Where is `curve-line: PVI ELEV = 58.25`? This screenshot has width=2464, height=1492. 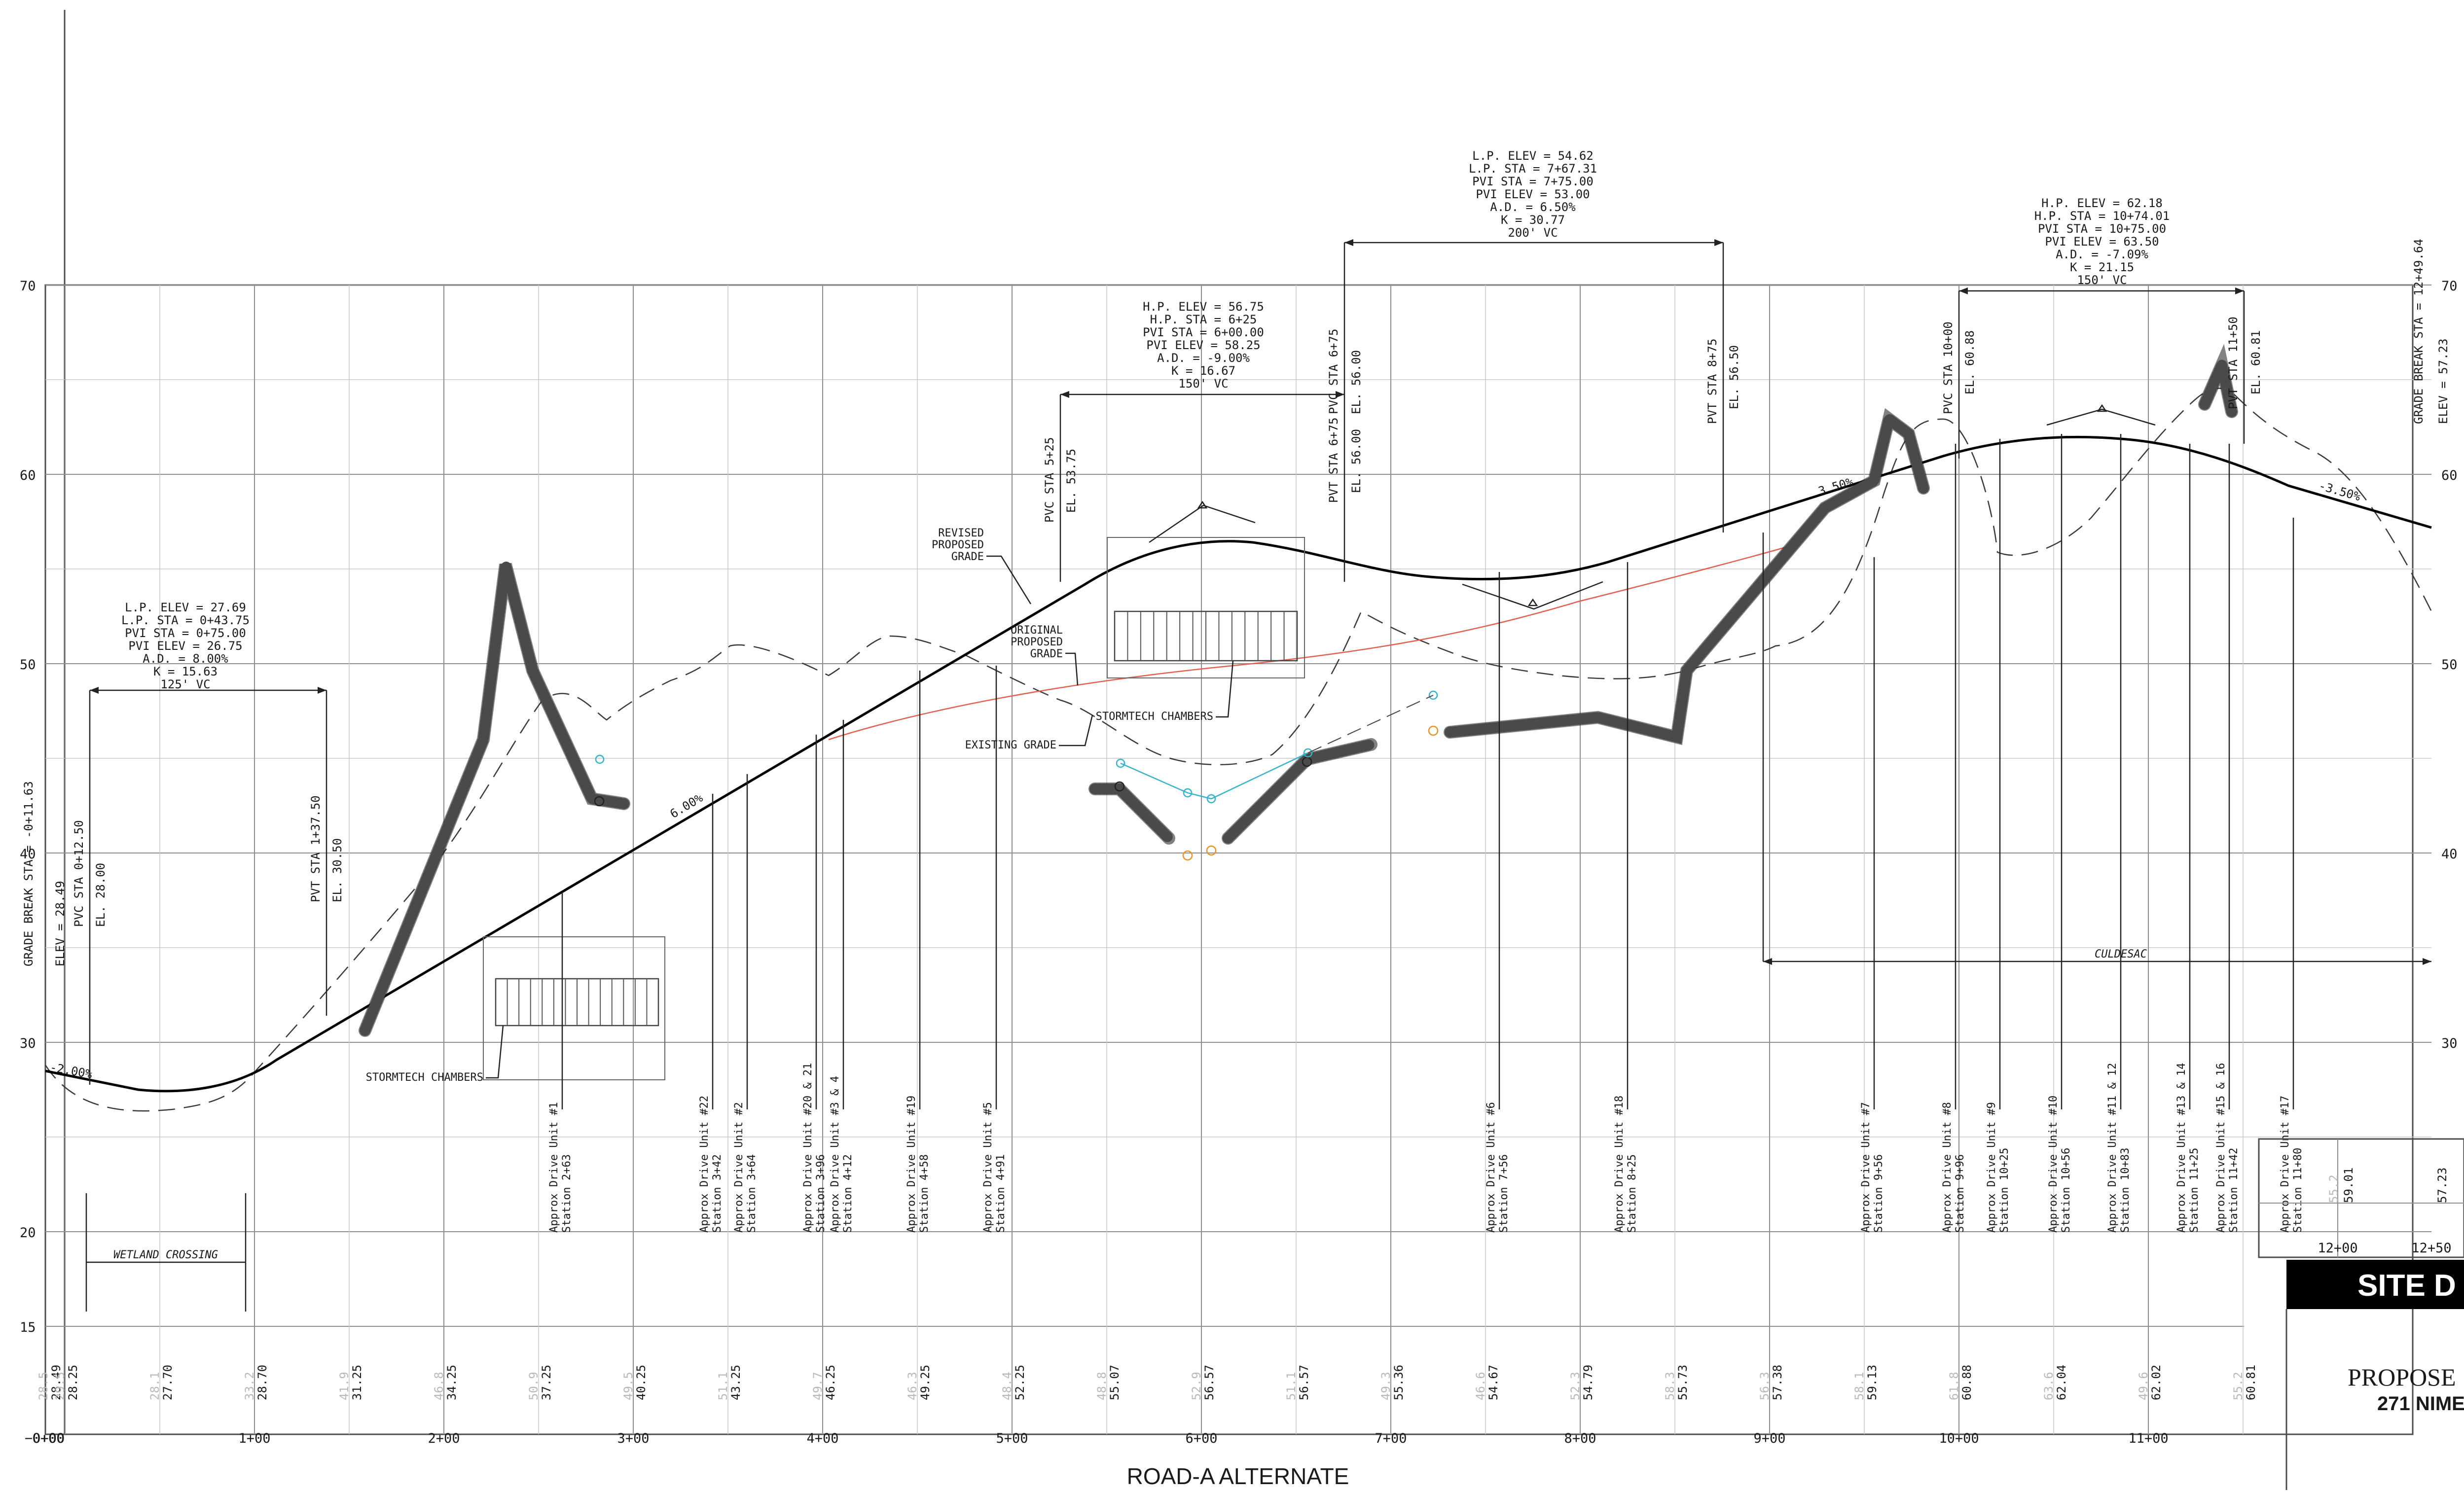 curve-line: PVI ELEV = 58.25 is located at coordinates (1203, 345).